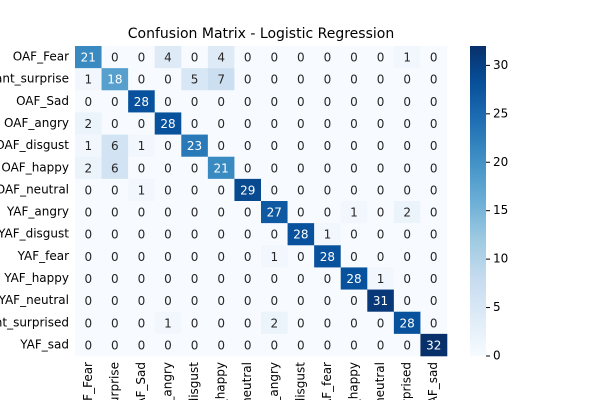 This screenshot has height=400, width=600. Describe the element at coordinates (500, 113) in the screenshot. I see `colorbar-tick-label: 25` at that location.